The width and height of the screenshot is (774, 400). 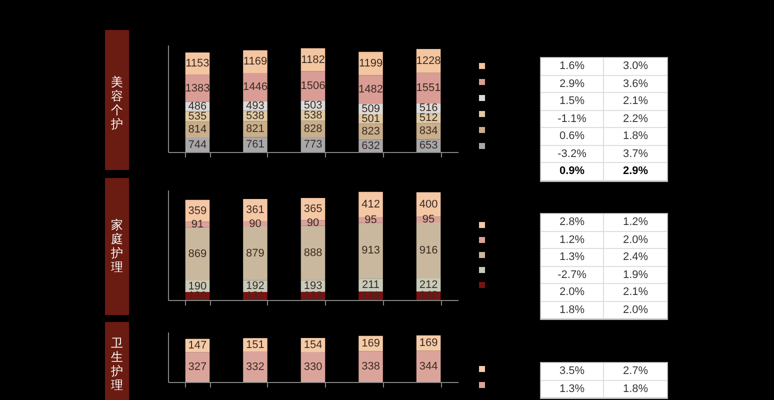 I want to click on data-label: 744, so click(x=197, y=144).